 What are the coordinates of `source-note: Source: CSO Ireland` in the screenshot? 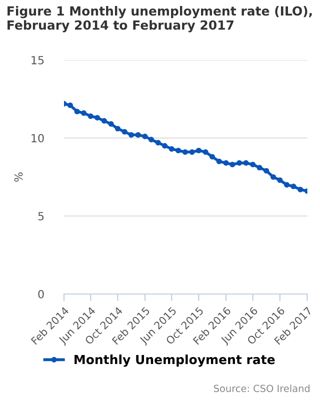 It's located at (262, 388).